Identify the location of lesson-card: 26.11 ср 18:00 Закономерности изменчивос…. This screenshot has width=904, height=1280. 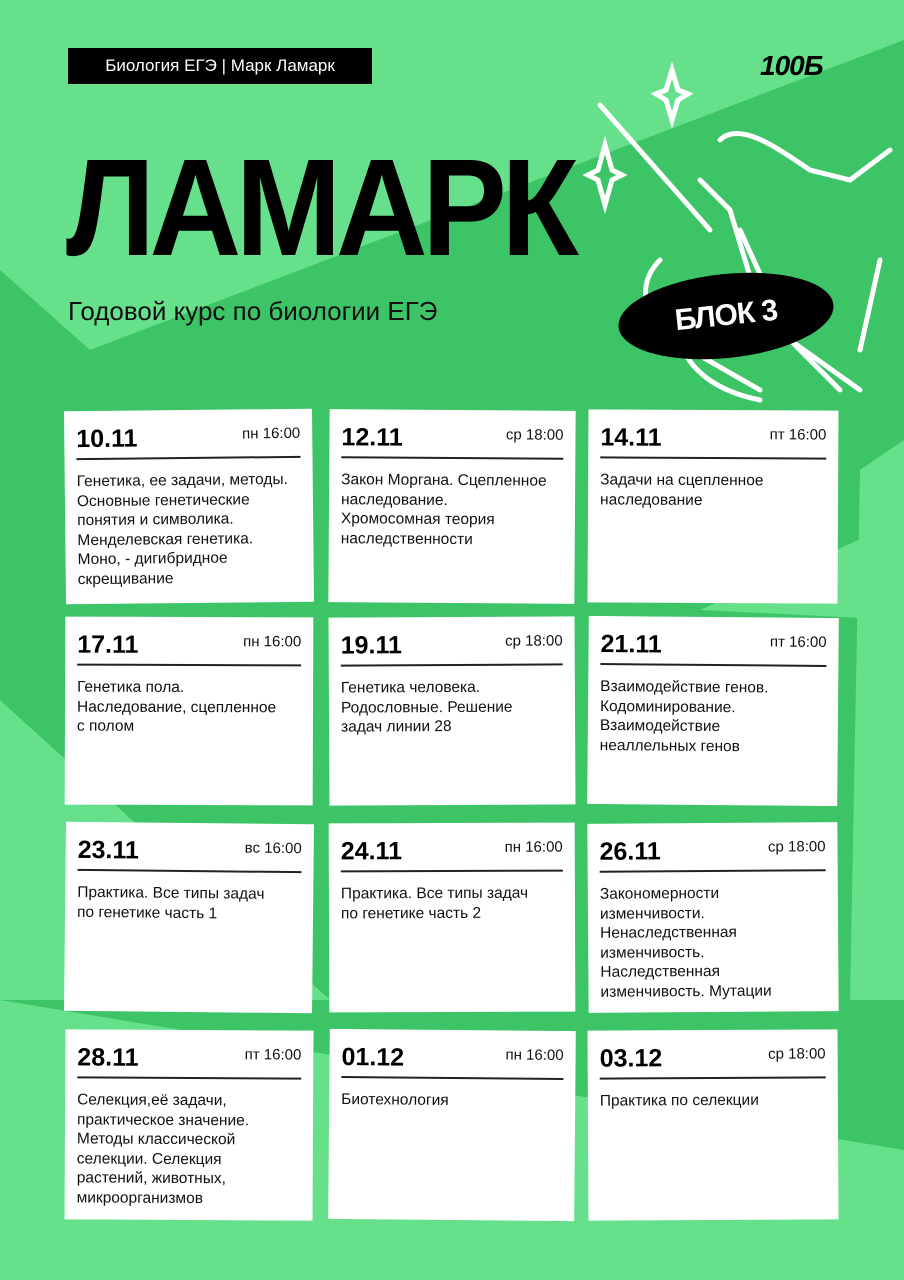
(713, 917).